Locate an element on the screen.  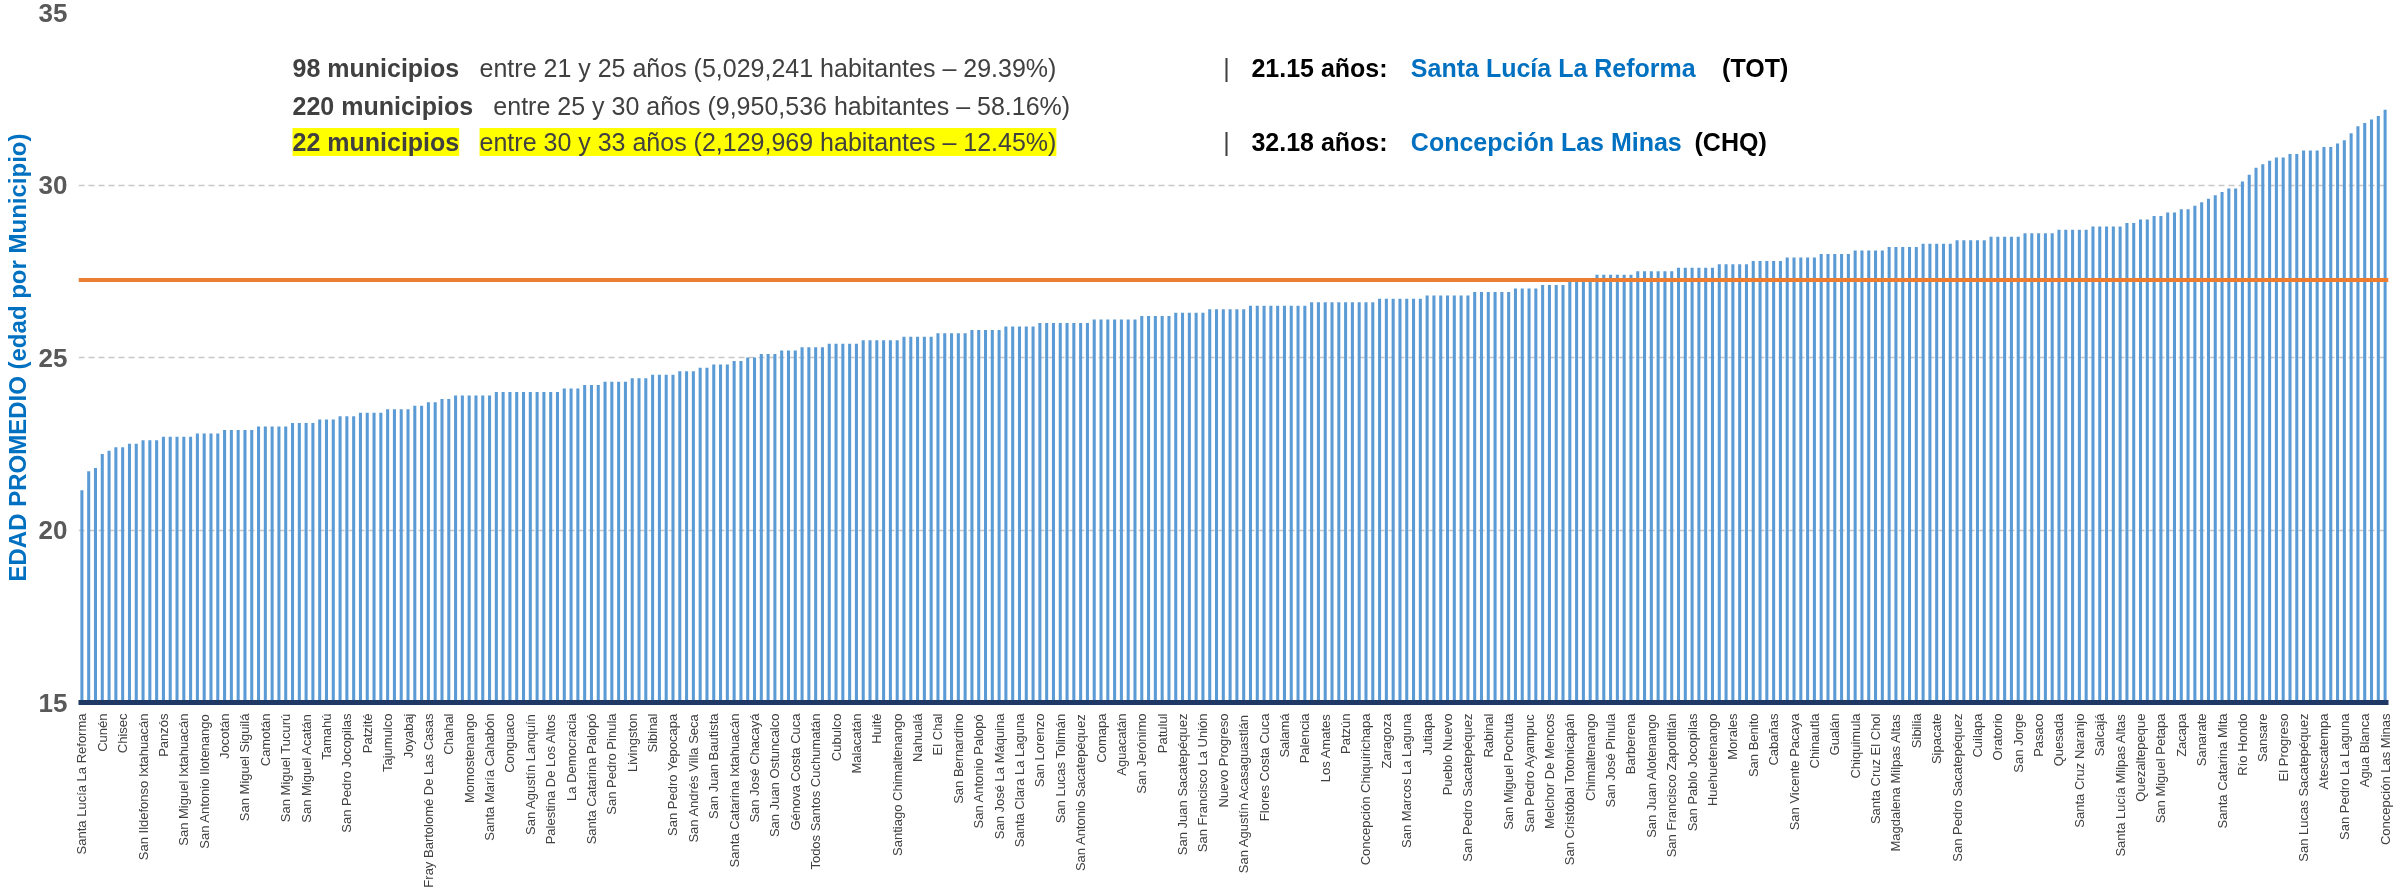
x-tick-label: Fray Bartolomé De Las Casas is located at coordinates (428, 800).